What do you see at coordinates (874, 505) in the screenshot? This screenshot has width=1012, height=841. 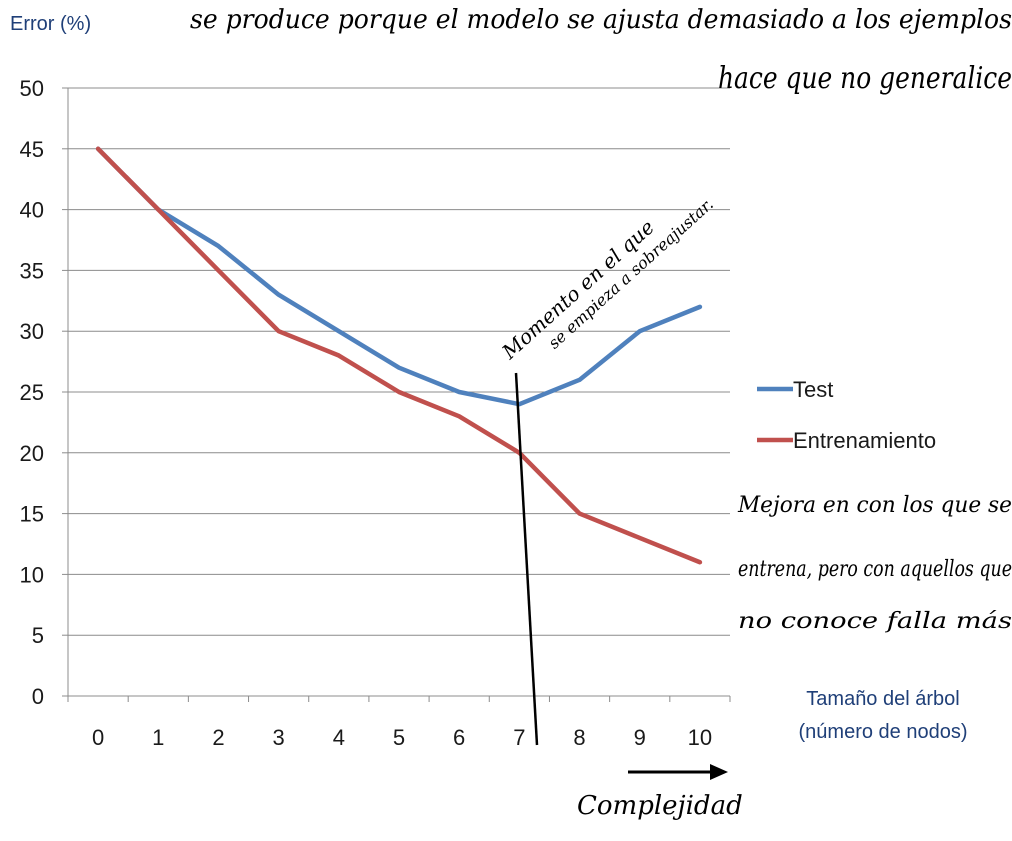 I see `handwritten-note-right-line1: Mejora en con los que se` at bounding box center [874, 505].